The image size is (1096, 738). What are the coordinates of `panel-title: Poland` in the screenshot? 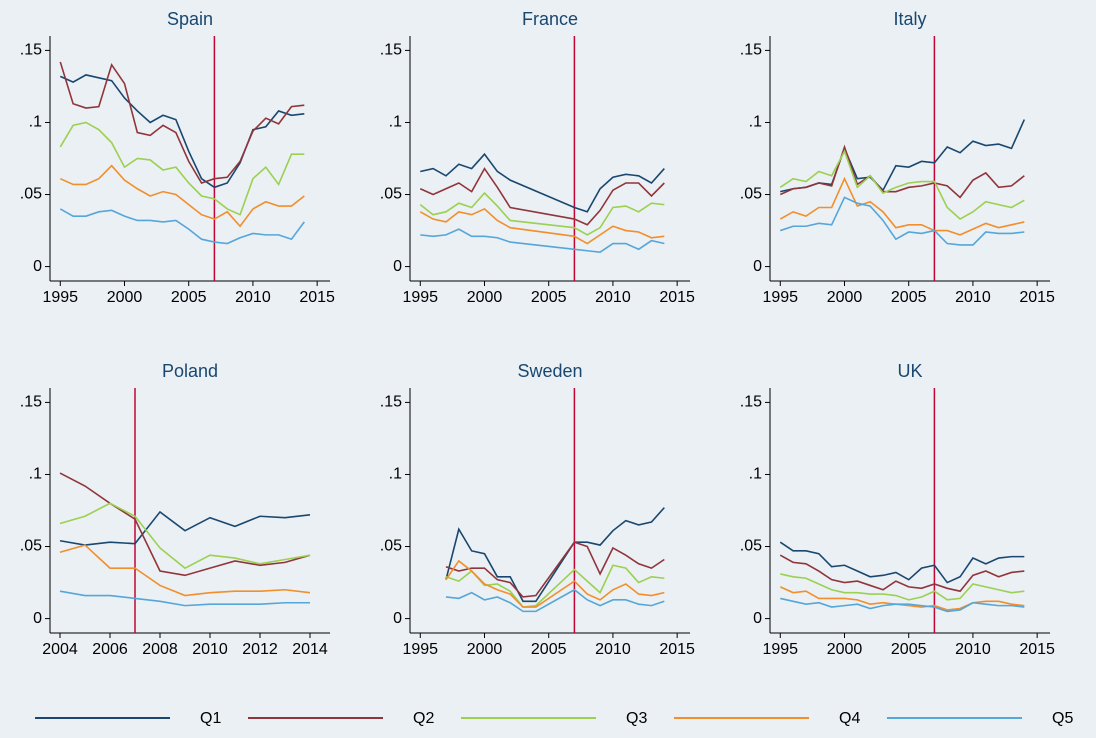 It's located at (190, 371).